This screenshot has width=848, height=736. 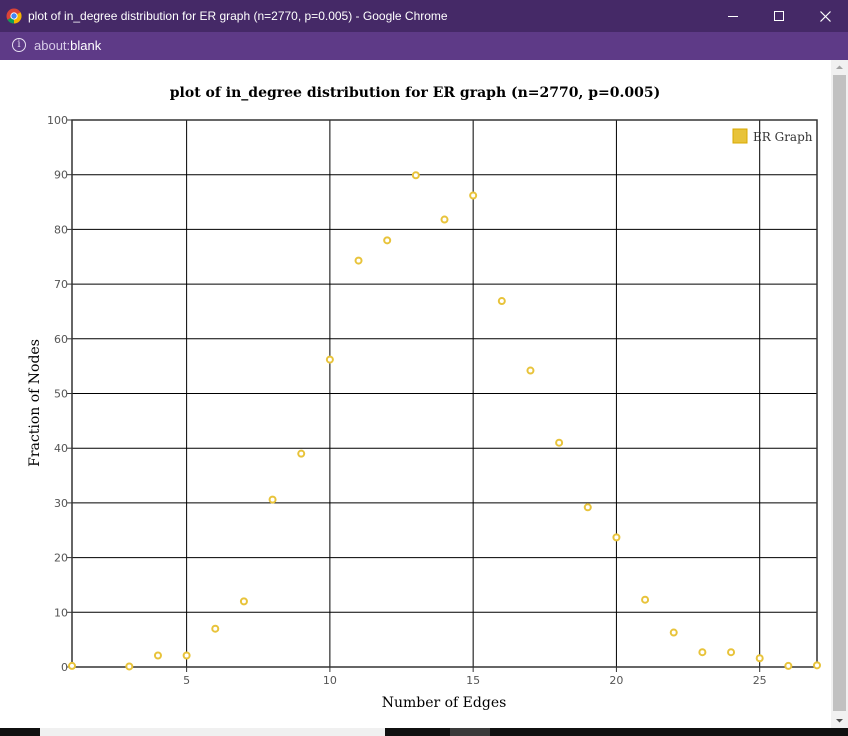 What do you see at coordinates (783, 137) in the screenshot?
I see `legend-label: ER Graph` at bounding box center [783, 137].